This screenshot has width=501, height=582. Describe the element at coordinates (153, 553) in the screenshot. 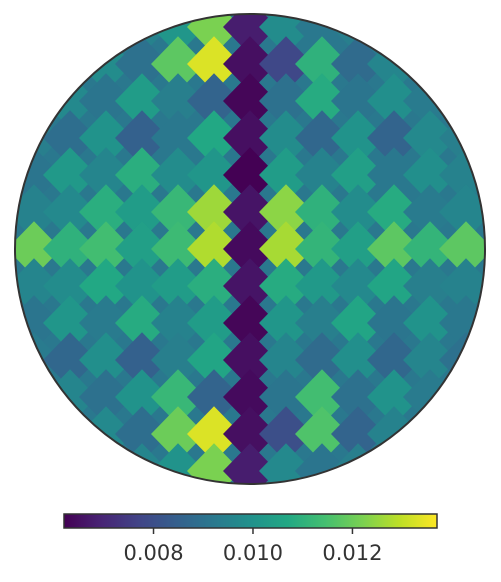

I see `colorbar-tick-label: 0.008` at that location.